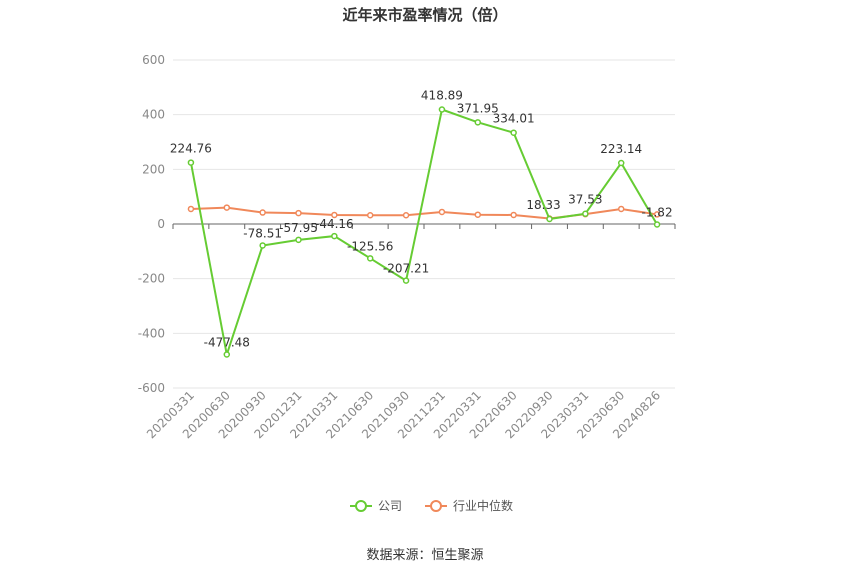 This screenshot has width=850, height=575. I want to click on legend-item-industry-median: 行业中位数, so click(469, 505).